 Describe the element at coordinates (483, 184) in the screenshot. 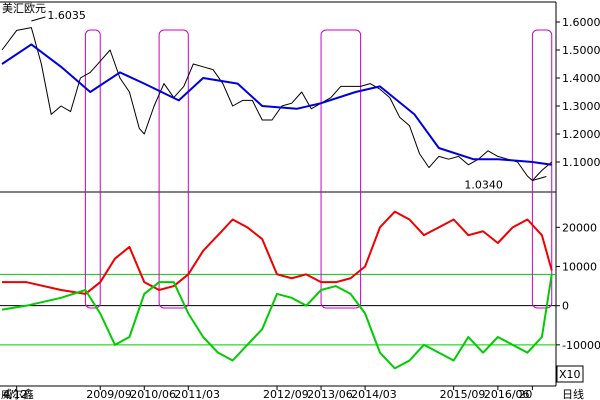

I see `annotation-label: 1.0340` at that location.